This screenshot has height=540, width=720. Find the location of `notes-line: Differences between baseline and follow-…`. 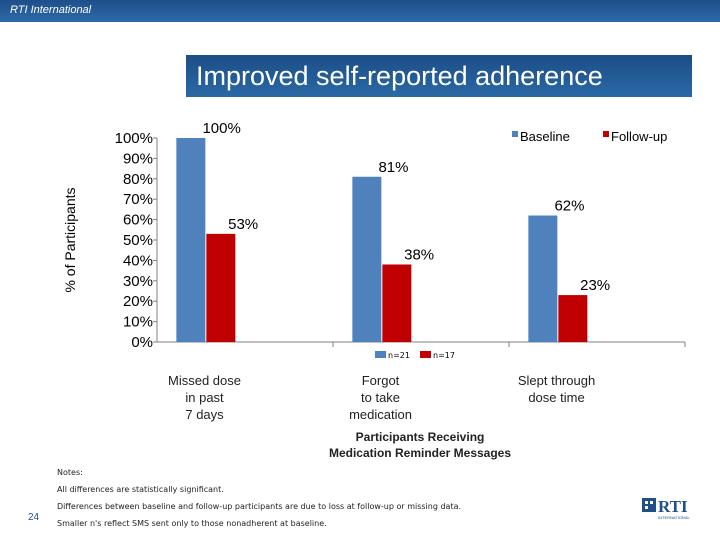

notes-line: Differences between baseline and follow-… is located at coordinates (259, 506).